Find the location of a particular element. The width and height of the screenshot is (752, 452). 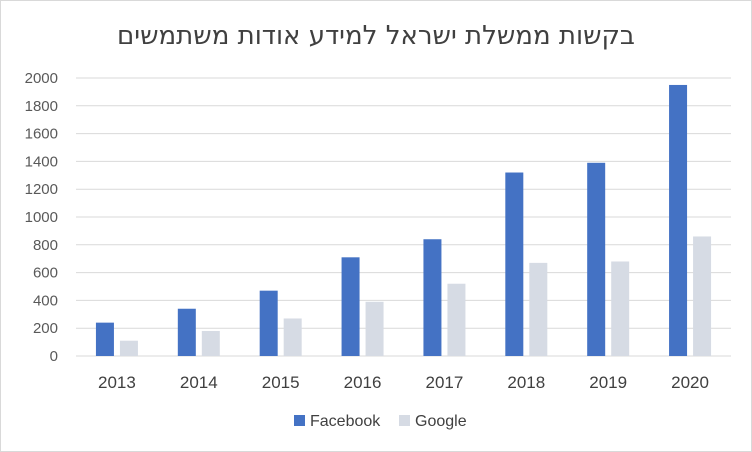

bar-facebook-2018 is located at coordinates (514, 264).